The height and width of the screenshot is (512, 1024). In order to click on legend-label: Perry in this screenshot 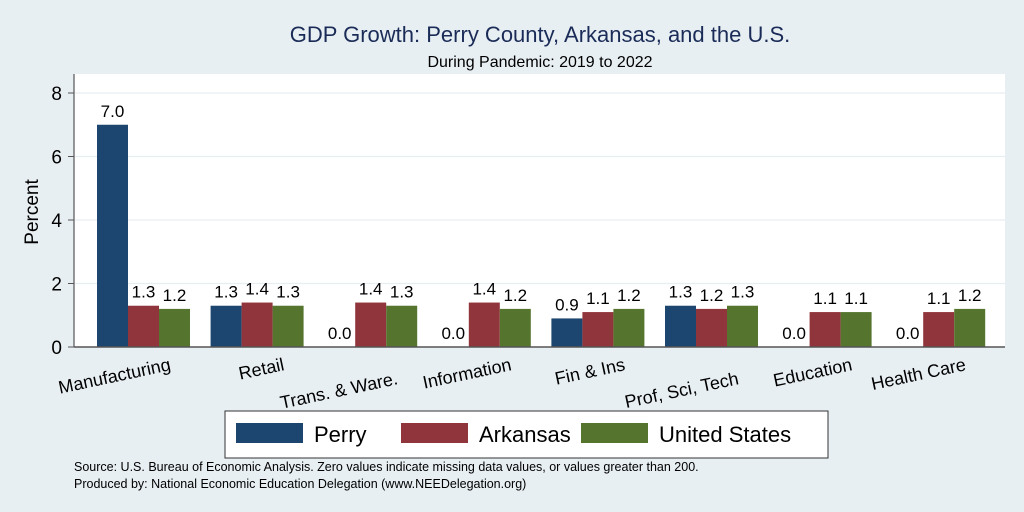, I will do `click(340, 434)`.